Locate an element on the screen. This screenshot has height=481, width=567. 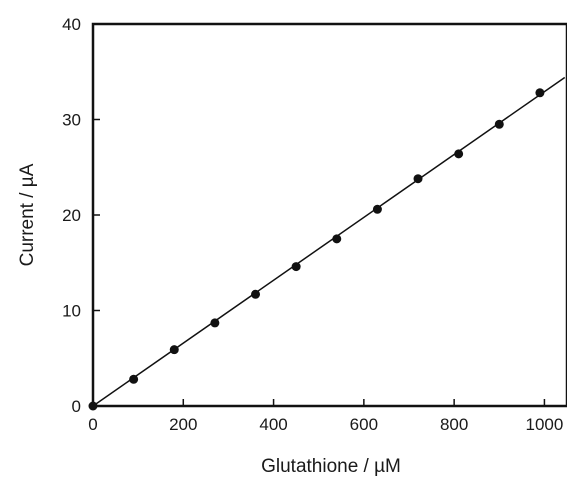
x-tick-label: 800 is located at coordinates (454, 424).